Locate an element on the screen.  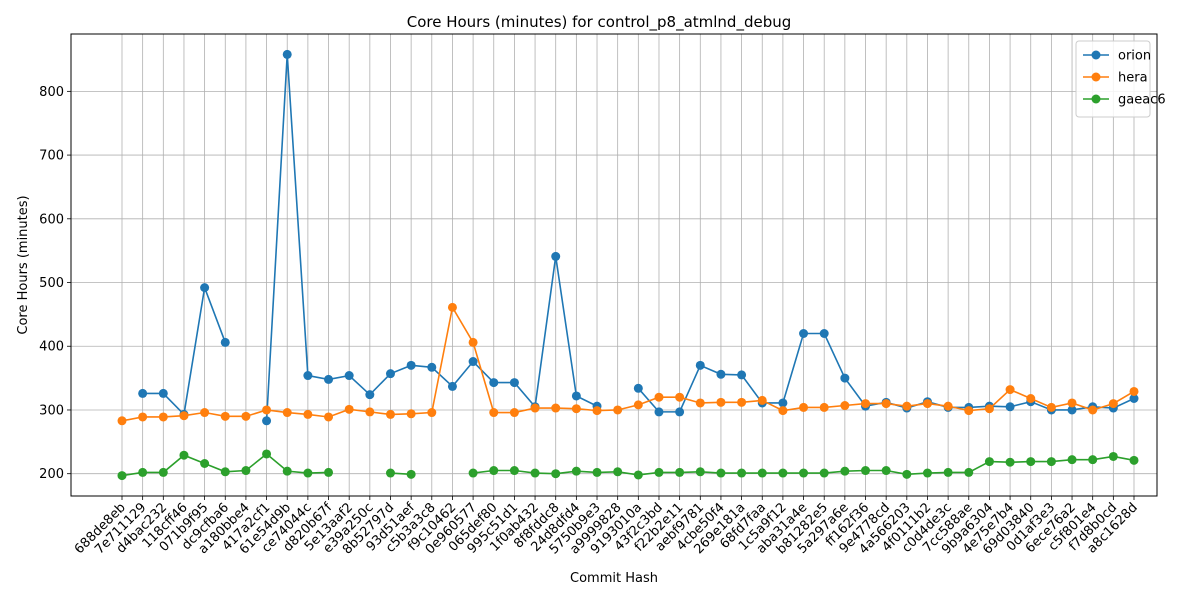
legend-item: hera is located at coordinates (1115, 78).